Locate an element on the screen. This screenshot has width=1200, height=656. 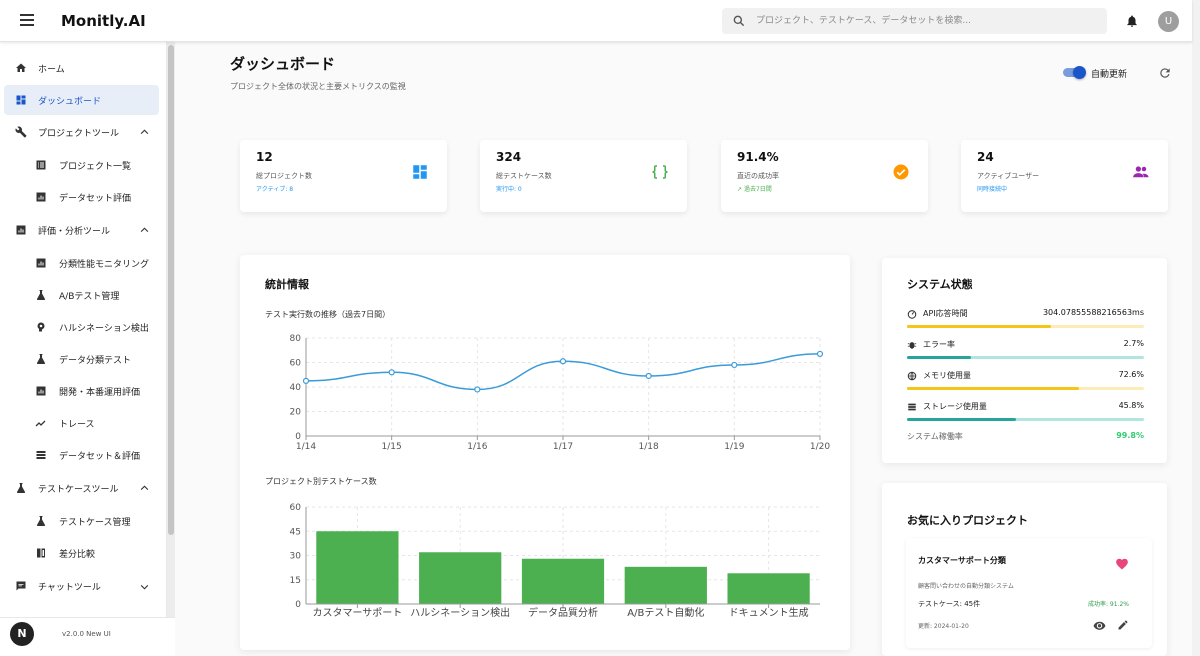
favorite-project-description: 顧客問い合わせの自動分類システム is located at coordinates (966, 586).